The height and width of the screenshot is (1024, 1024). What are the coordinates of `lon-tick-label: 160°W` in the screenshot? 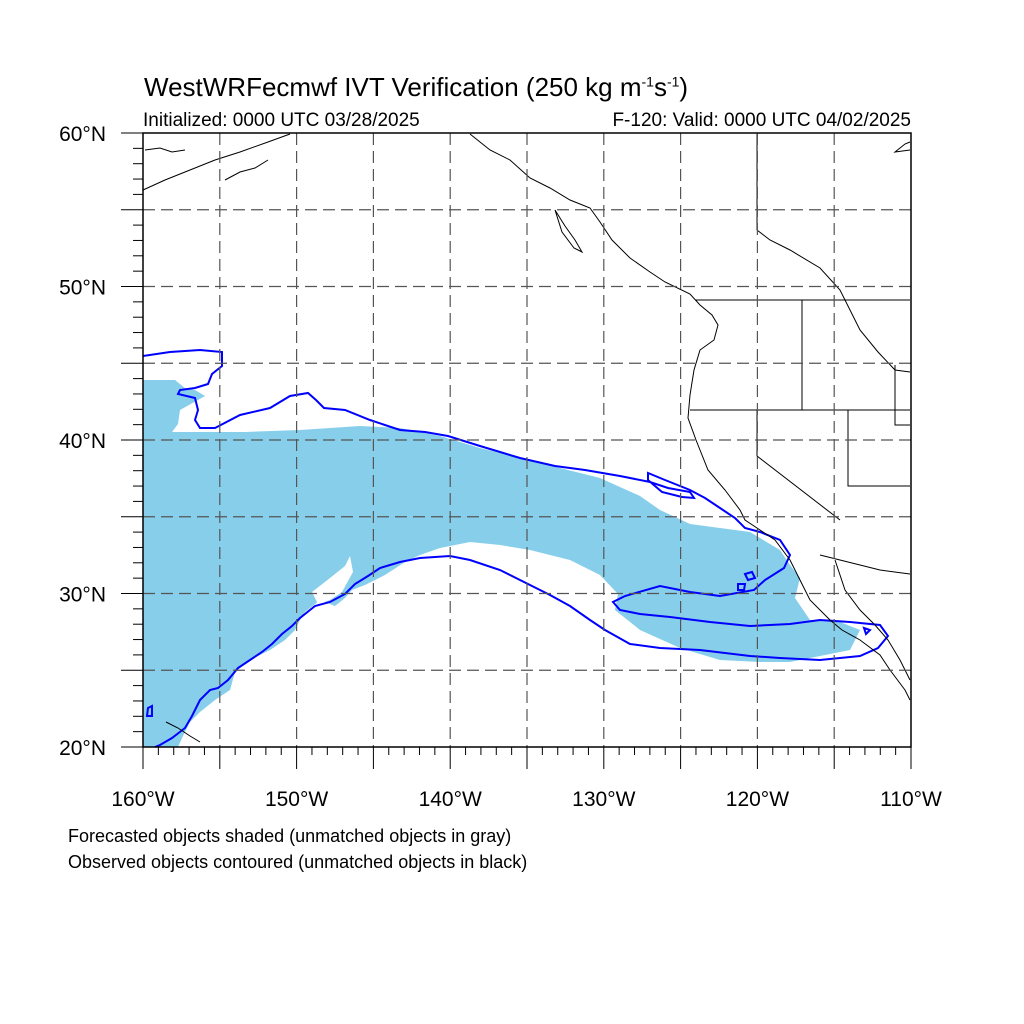 It's located at (142, 799).